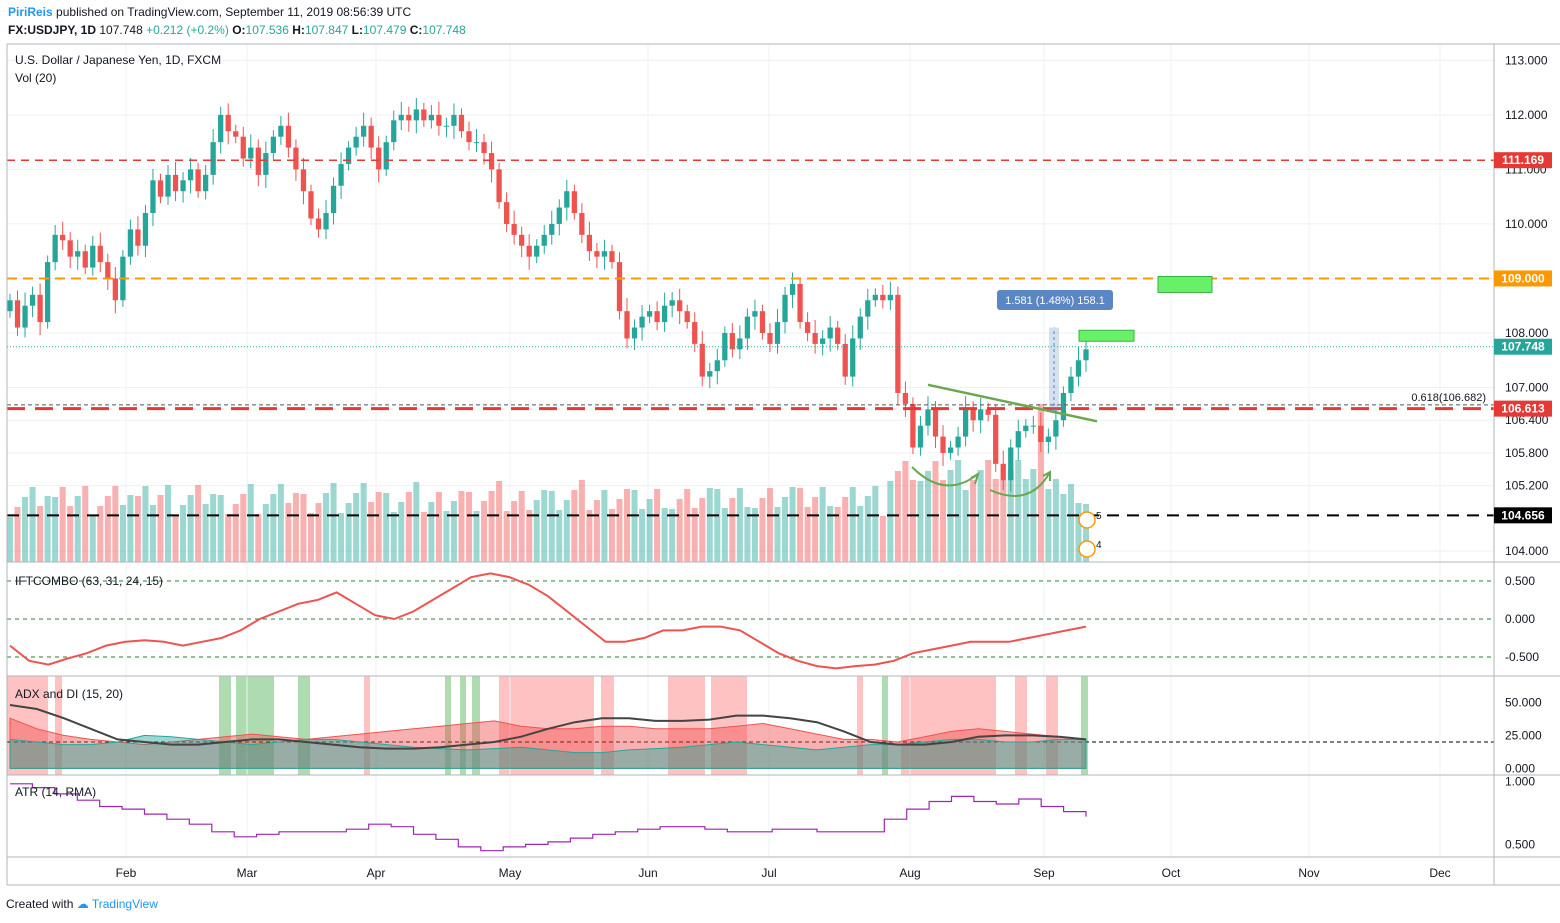 Image resolution: width=1560 pixels, height=923 pixels. I want to click on iftcombo-pane: IFTCOMBO (63, 31, 24, 15), so click(750, 619).